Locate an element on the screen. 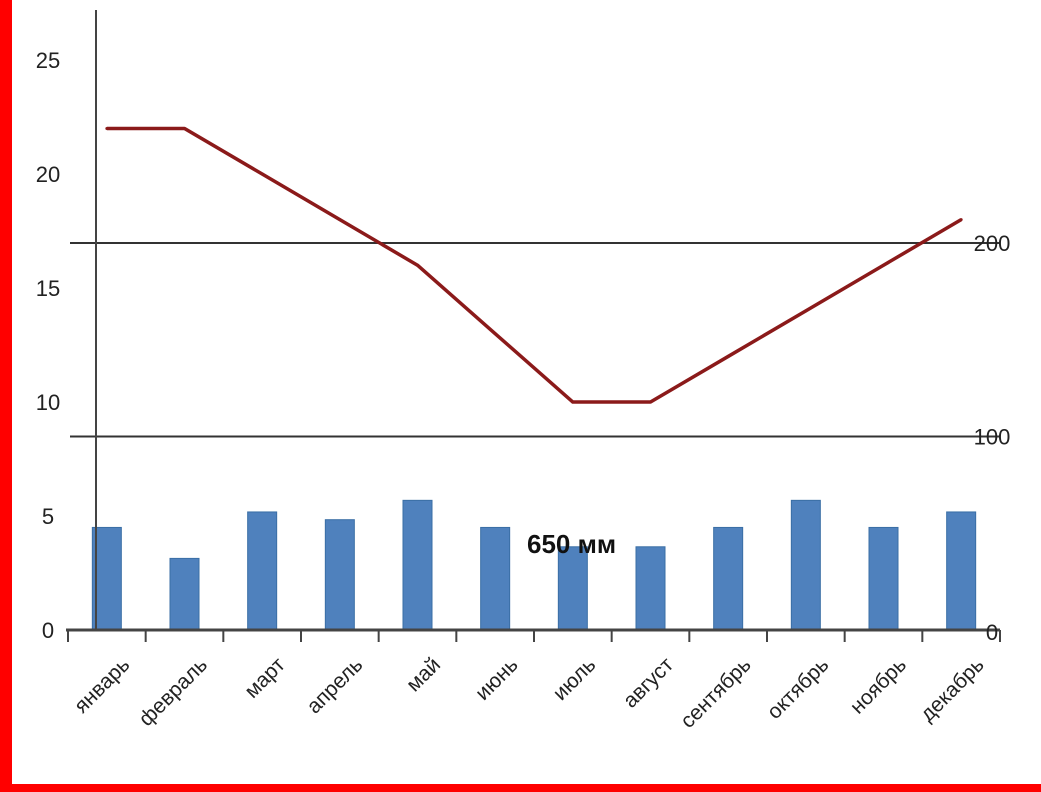 This screenshot has height=792, width=1041. x-tick-label-11: ноябрь is located at coordinates (878, 685).